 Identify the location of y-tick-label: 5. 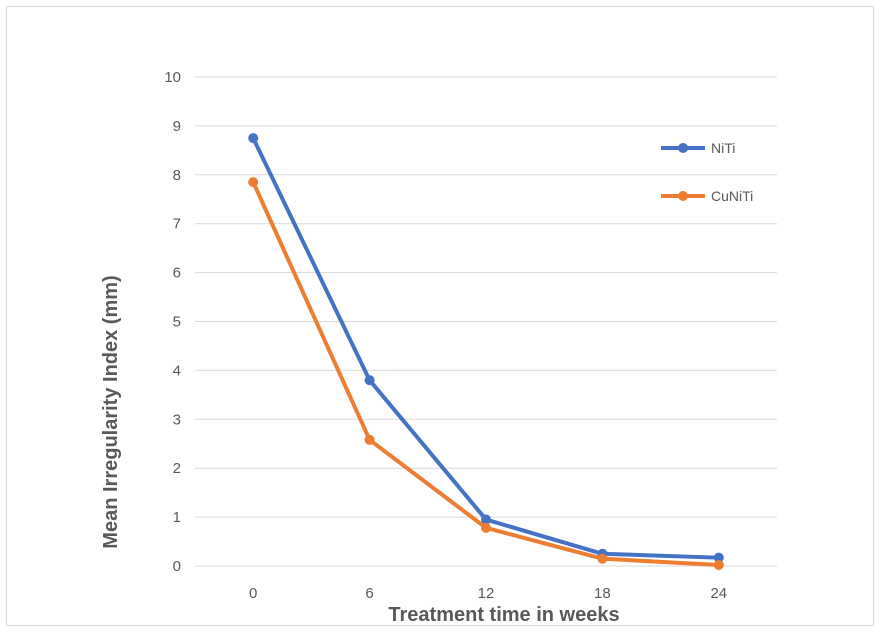
(177, 322).